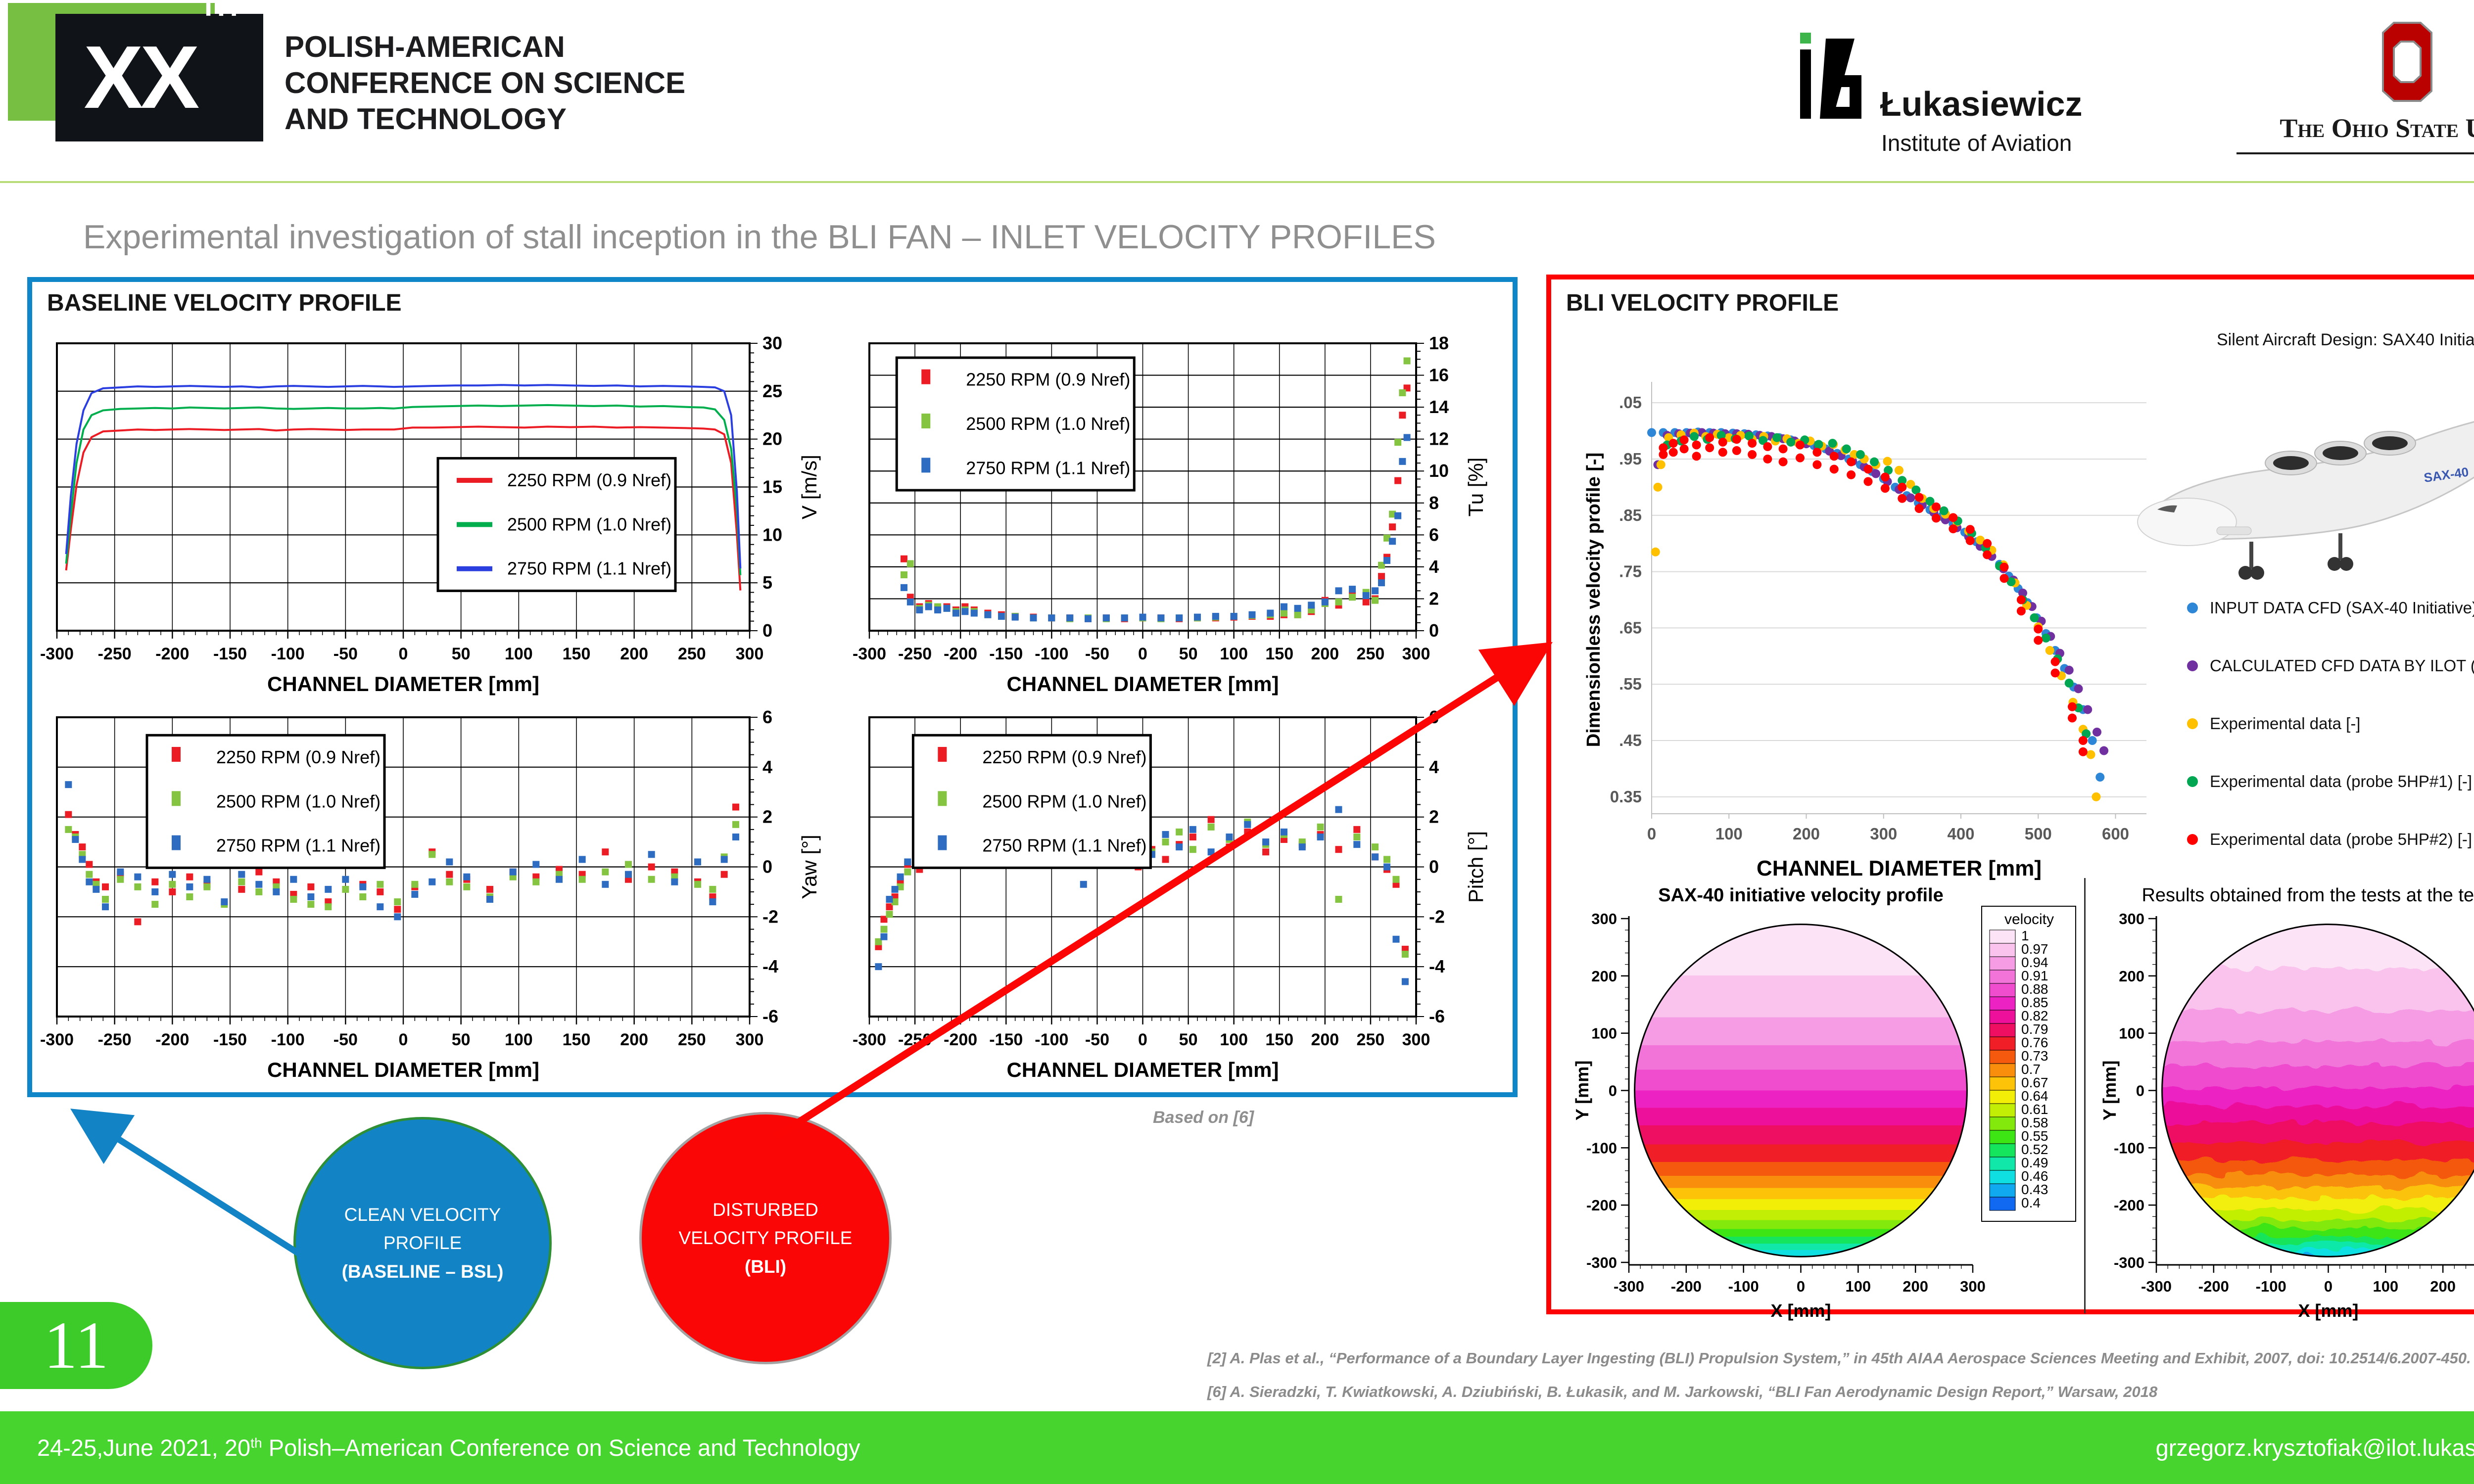 The image size is (2474, 1484). What do you see at coordinates (2035, 1029) in the screenshot?
I see `svg-text: 0.79` at bounding box center [2035, 1029].